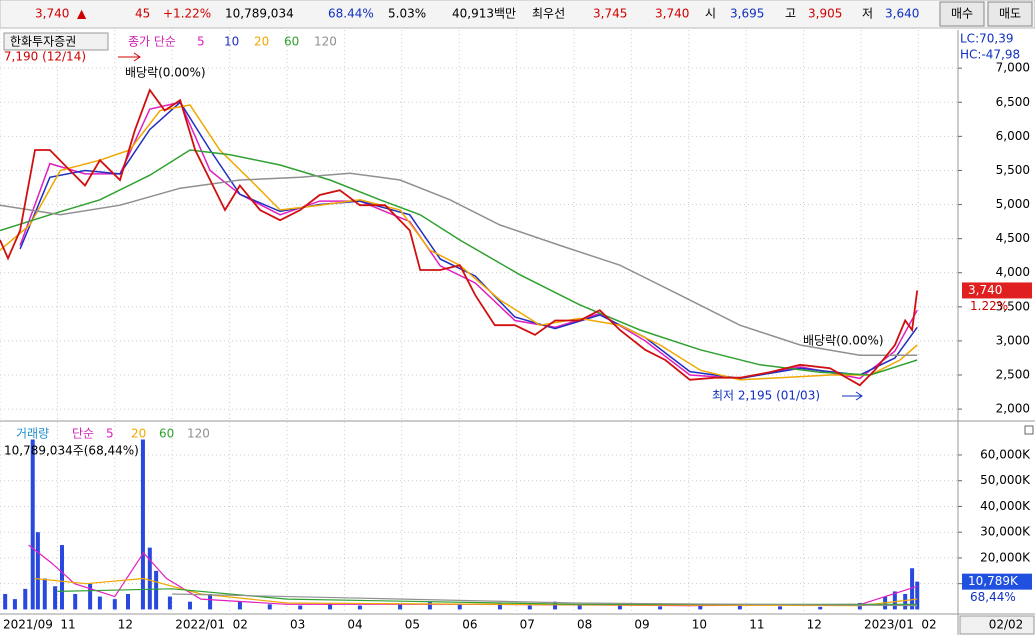 The height and width of the screenshot is (635, 1035). I want to click on quote-low: 3,640, so click(902, 14).